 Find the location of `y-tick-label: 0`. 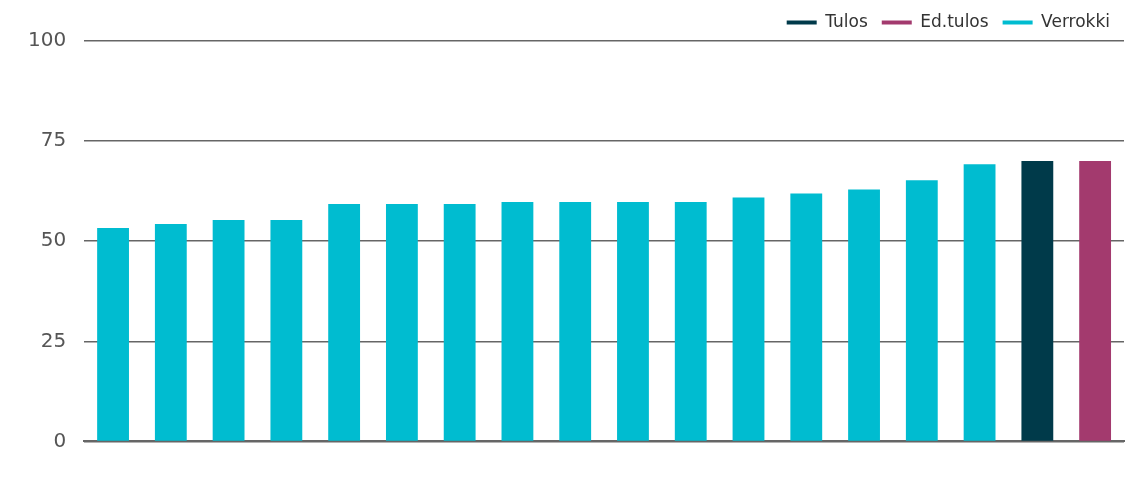

y-tick-label: 0 is located at coordinates (60, 439).